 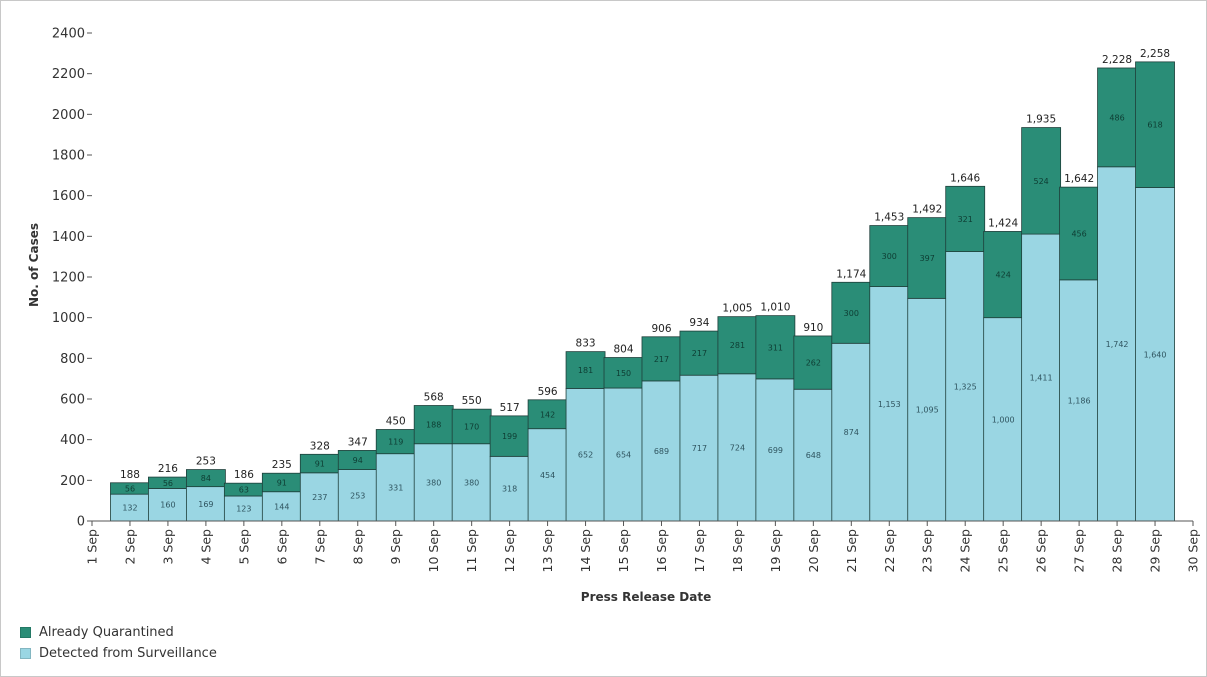 What do you see at coordinates (1117, 551) in the screenshot?
I see `x-tick-label: 28 Sep` at bounding box center [1117, 551].